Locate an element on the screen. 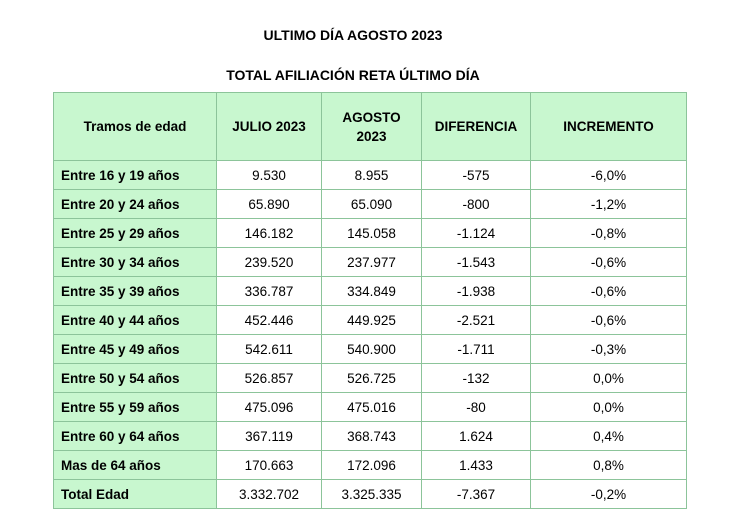 This screenshot has width=732, height=524. cell-july-2023: 452.446 is located at coordinates (269, 320).